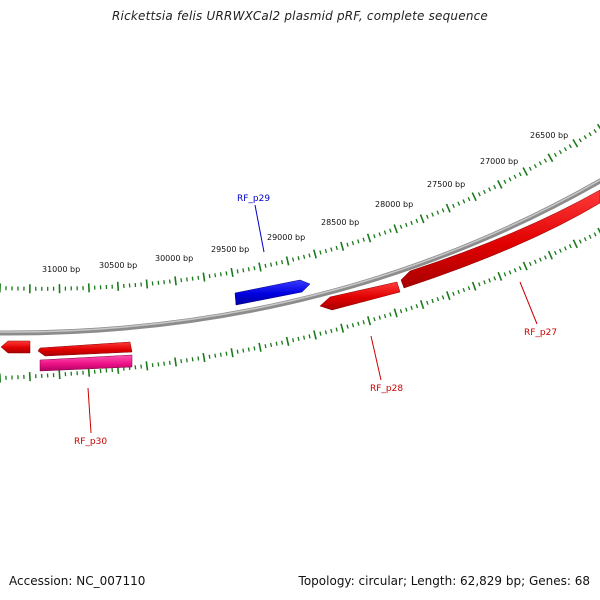 This screenshot has height=600, width=600. I want to click on tick-label: 30000 bp, so click(174, 258).